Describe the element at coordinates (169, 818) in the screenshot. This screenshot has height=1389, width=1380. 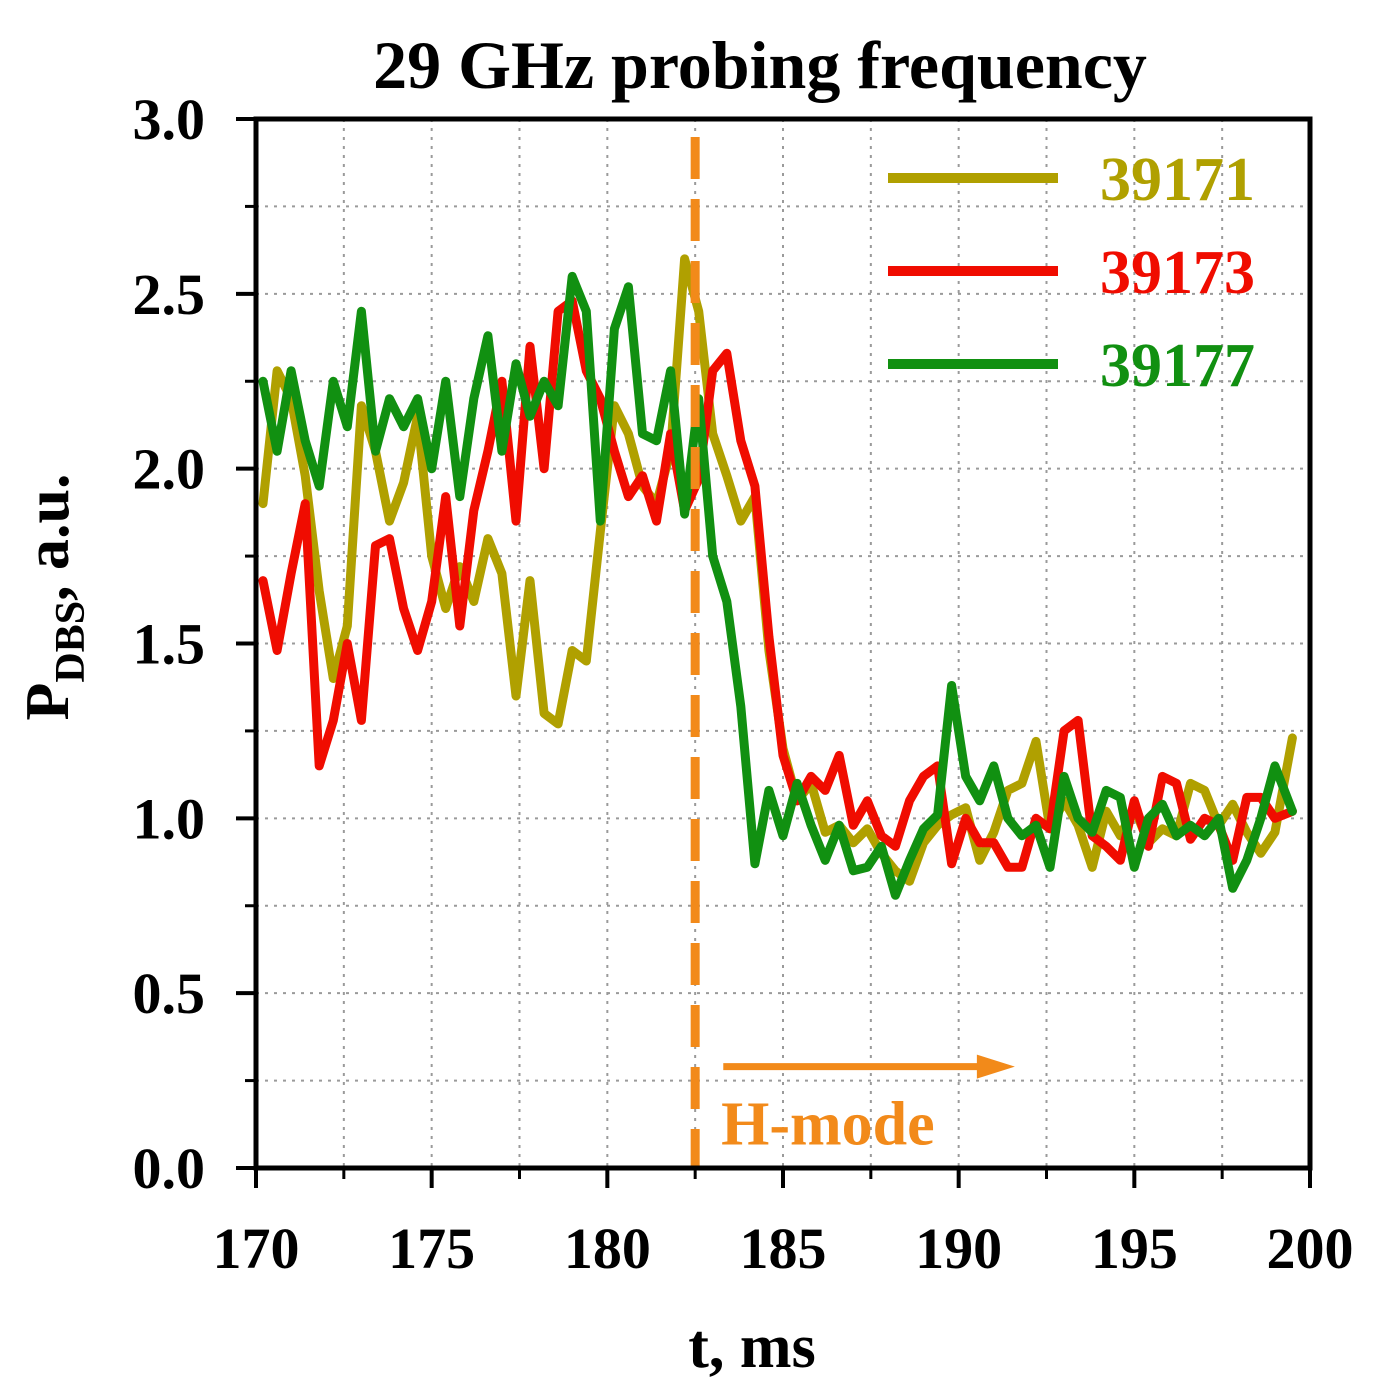
I see `y-tick-label: 1.0` at that location.